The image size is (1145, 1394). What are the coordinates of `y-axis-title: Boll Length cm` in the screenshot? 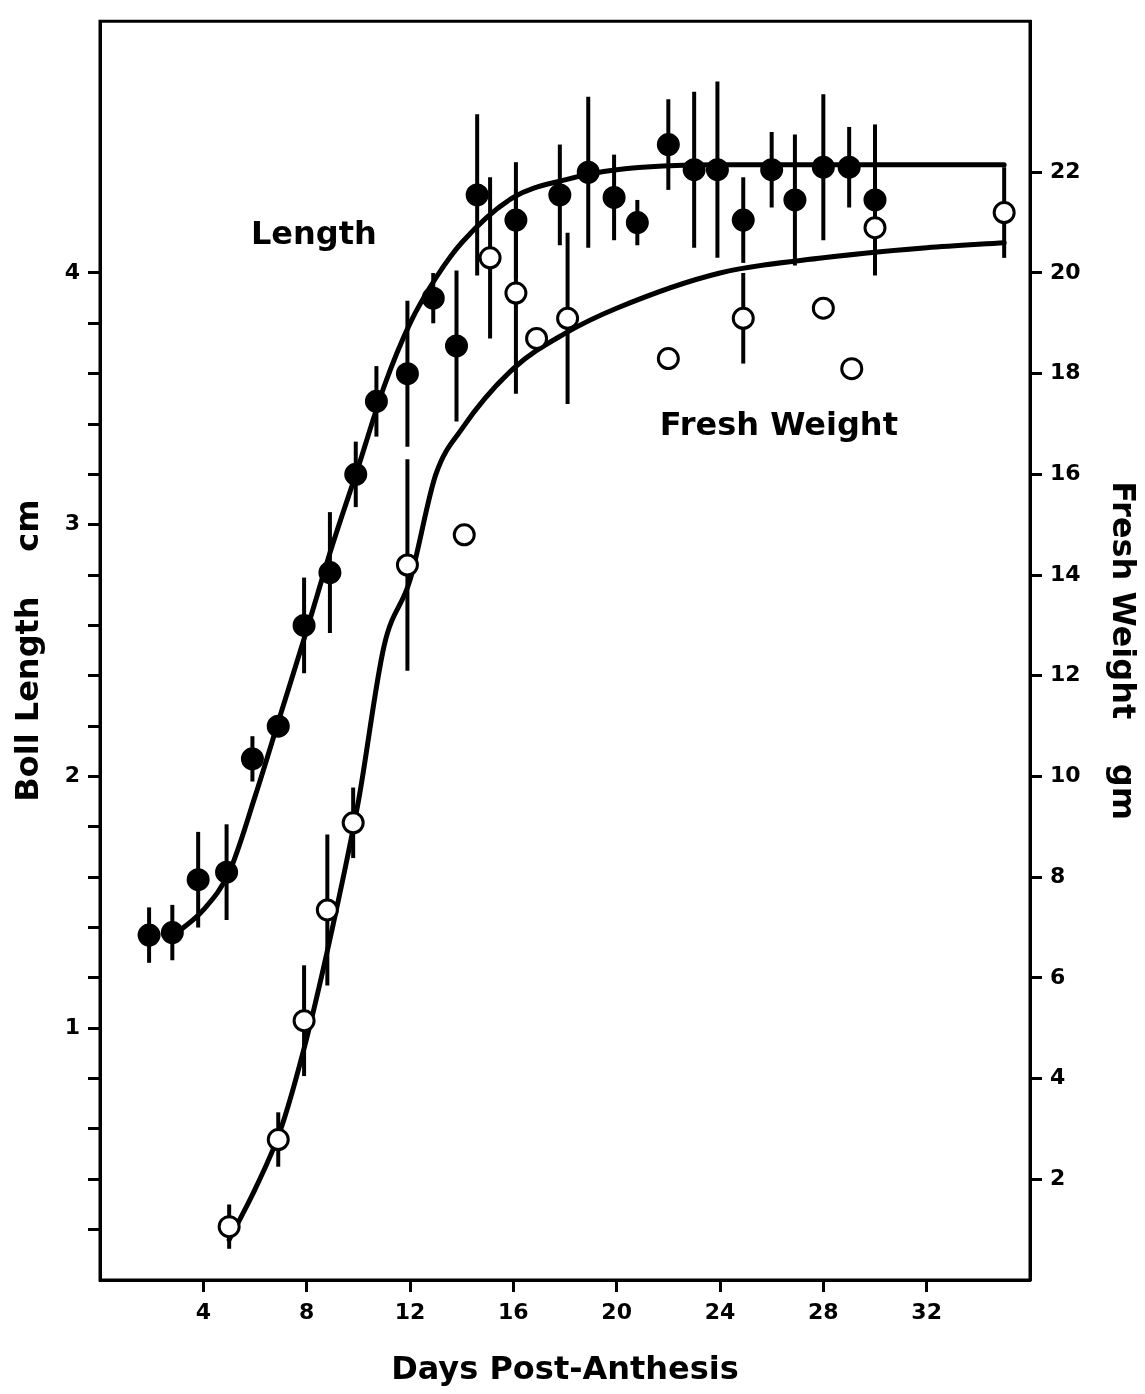 It's located at (26, 650).